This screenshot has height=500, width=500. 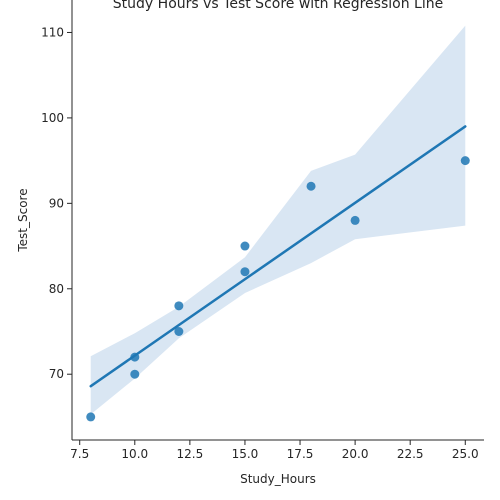 What do you see at coordinates (355, 454) in the screenshot?
I see `x-tick-label: 20.0` at bounding box center [355, 454].